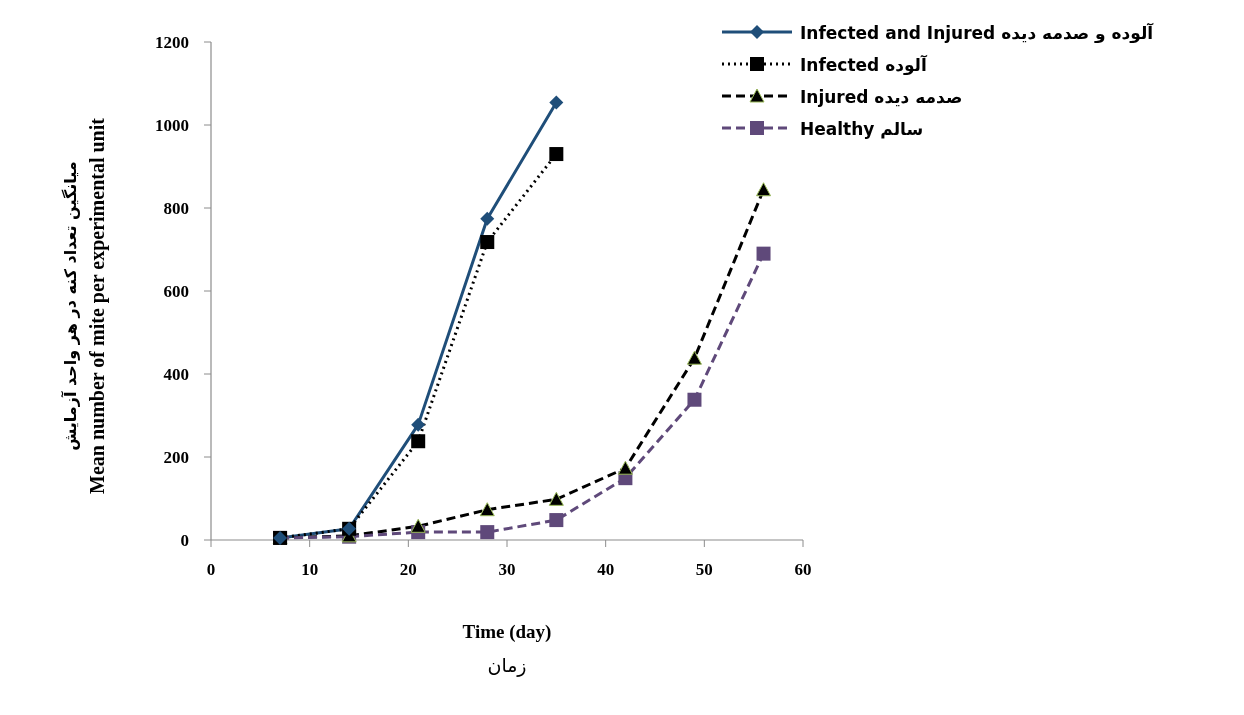 This screenshot has height=715, width=1244. Describe the element at coordinates (176, 291) in the screenshot. I see `y-tick-label: 600` at that location.